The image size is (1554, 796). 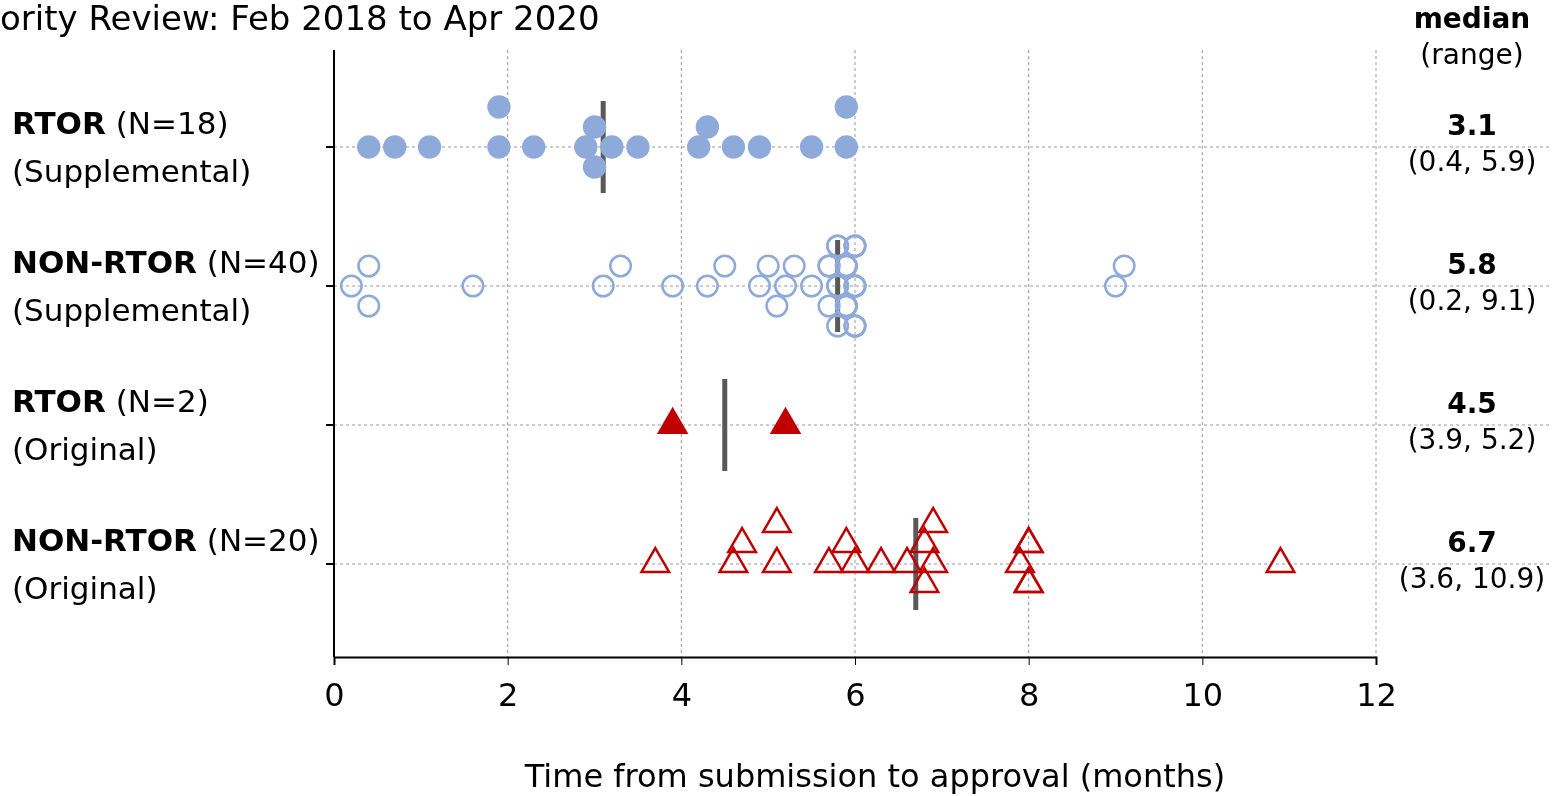 What do you see at coordinates (166, 564) in the screenshot?
I see `category-label: NON-RTOR (N=20) (Original)` at bounding box center [166, 564].